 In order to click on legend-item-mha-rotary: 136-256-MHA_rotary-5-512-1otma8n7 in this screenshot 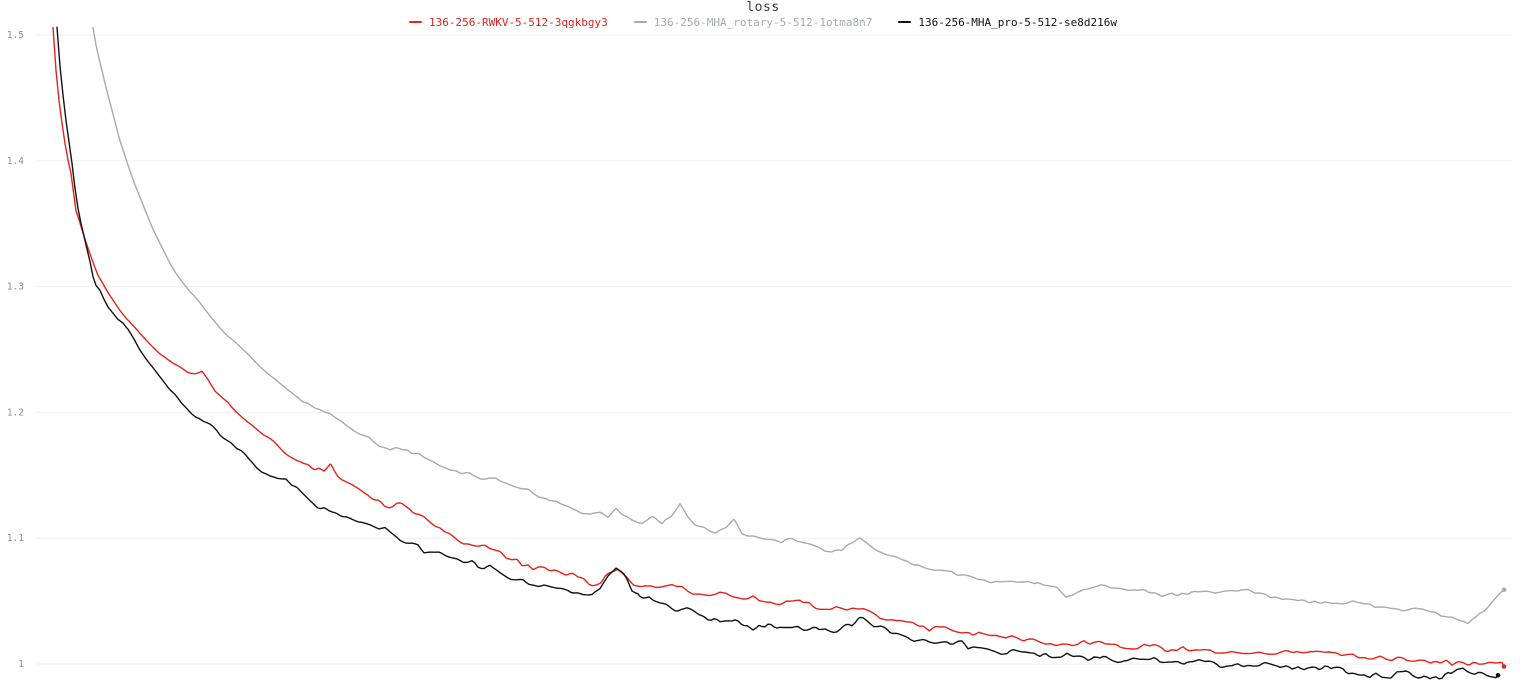, I will do `click(753, 22)`.